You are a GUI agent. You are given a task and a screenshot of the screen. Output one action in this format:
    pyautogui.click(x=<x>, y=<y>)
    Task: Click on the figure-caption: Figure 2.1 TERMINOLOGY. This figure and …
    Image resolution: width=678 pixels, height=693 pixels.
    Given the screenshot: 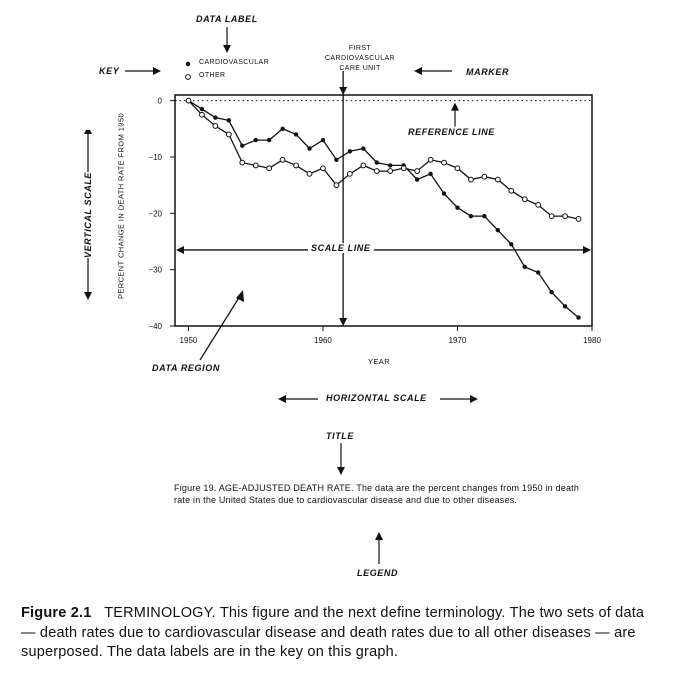 What is the action you would take?
    pyautogui.click(x=339, y=633)
    